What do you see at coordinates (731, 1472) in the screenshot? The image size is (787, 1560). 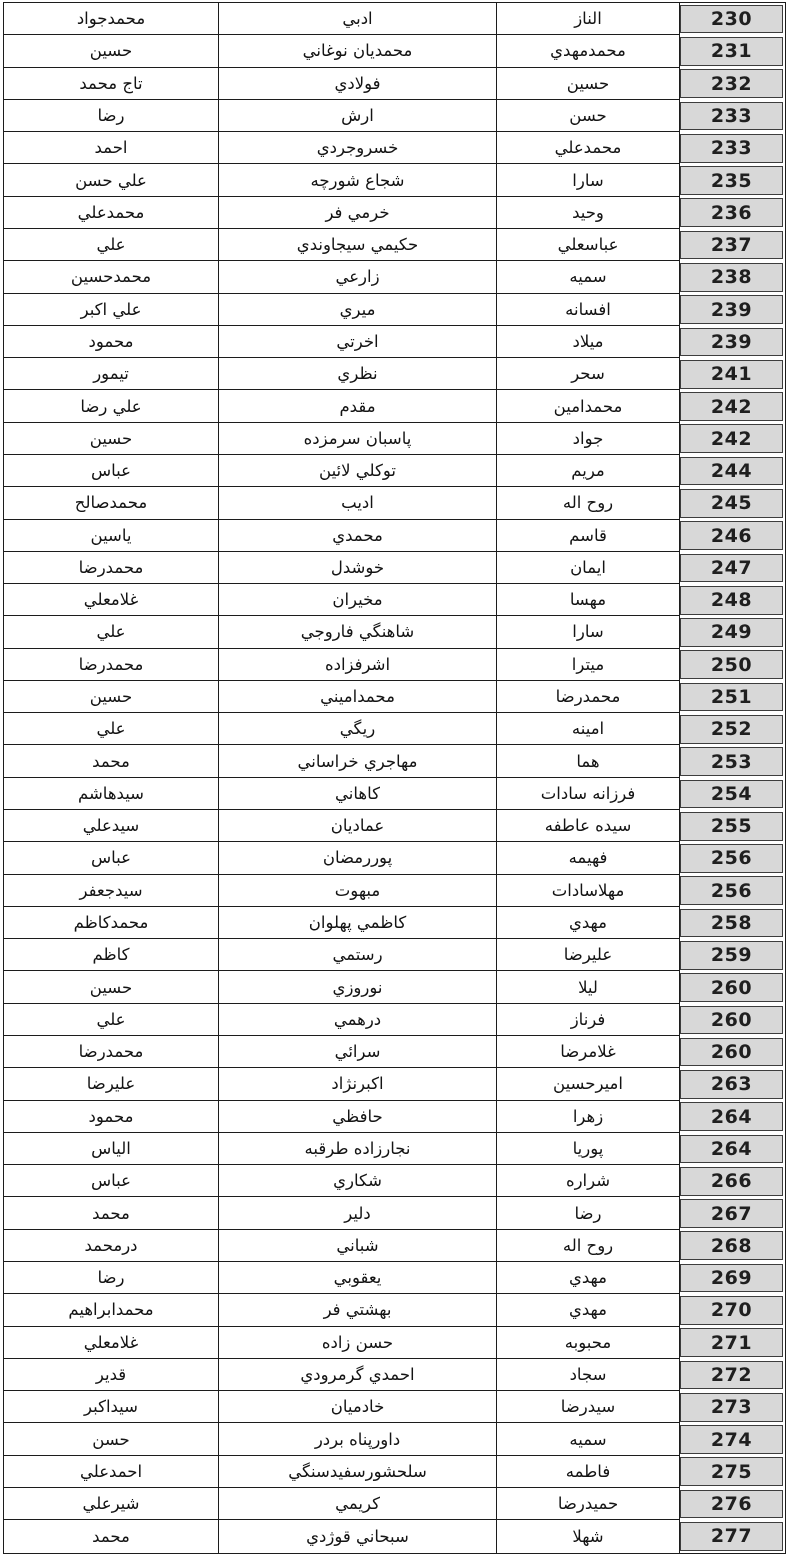 I see `row-number-box: 275` at bounding box center [731, 1472].